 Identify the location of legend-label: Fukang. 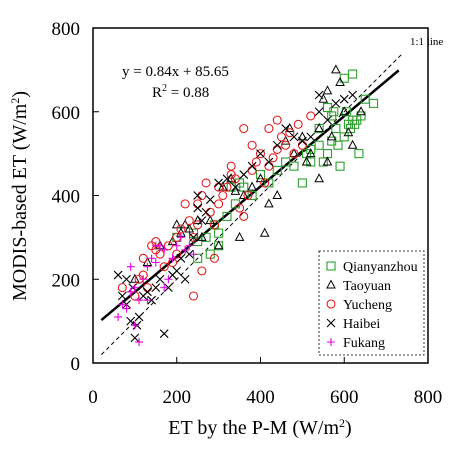
(364, 343).